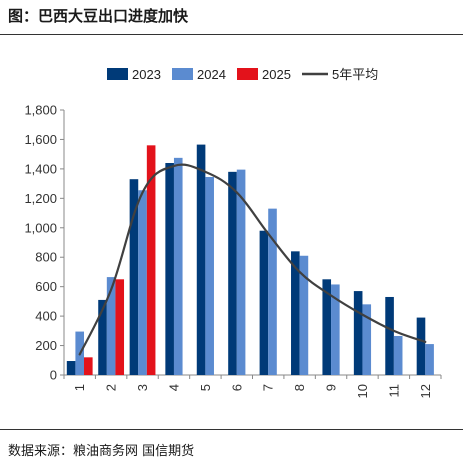  What do you see at coordinates (117, 74) in the screenshot?
I see `legend-swatch-2023` at bounding box center [117, 74].